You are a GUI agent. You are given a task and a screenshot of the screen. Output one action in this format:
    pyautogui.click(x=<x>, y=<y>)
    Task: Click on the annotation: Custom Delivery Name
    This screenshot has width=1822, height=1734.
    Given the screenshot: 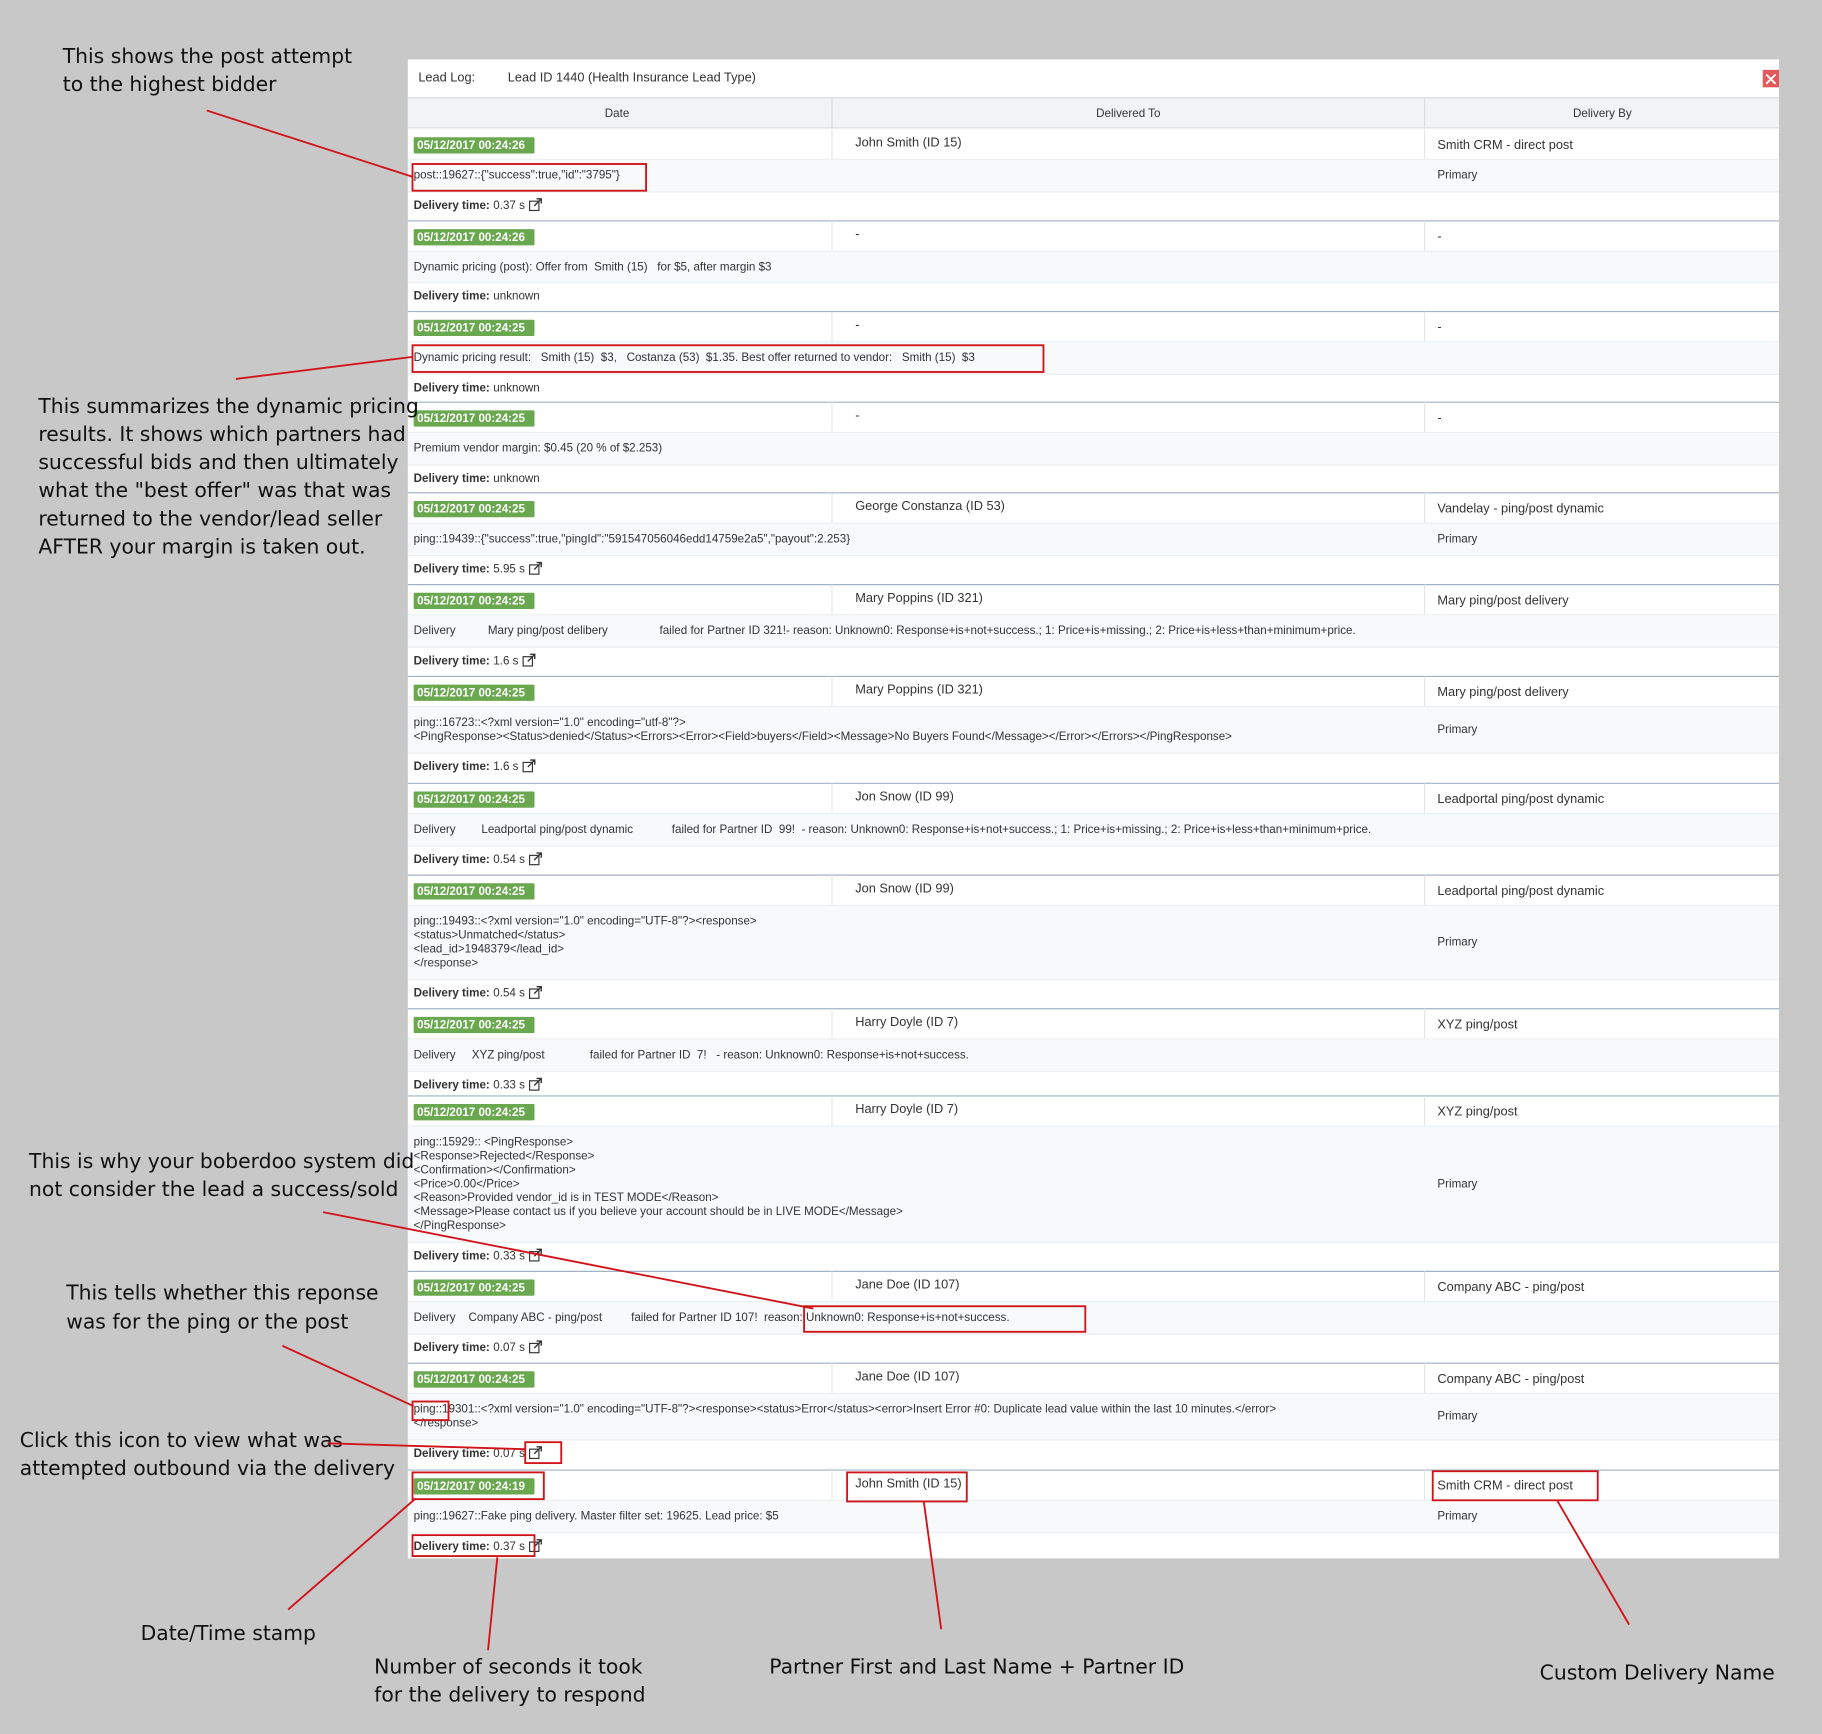 What is the action you would take?
    pyautogui.click(x=1657, y=1672)
    